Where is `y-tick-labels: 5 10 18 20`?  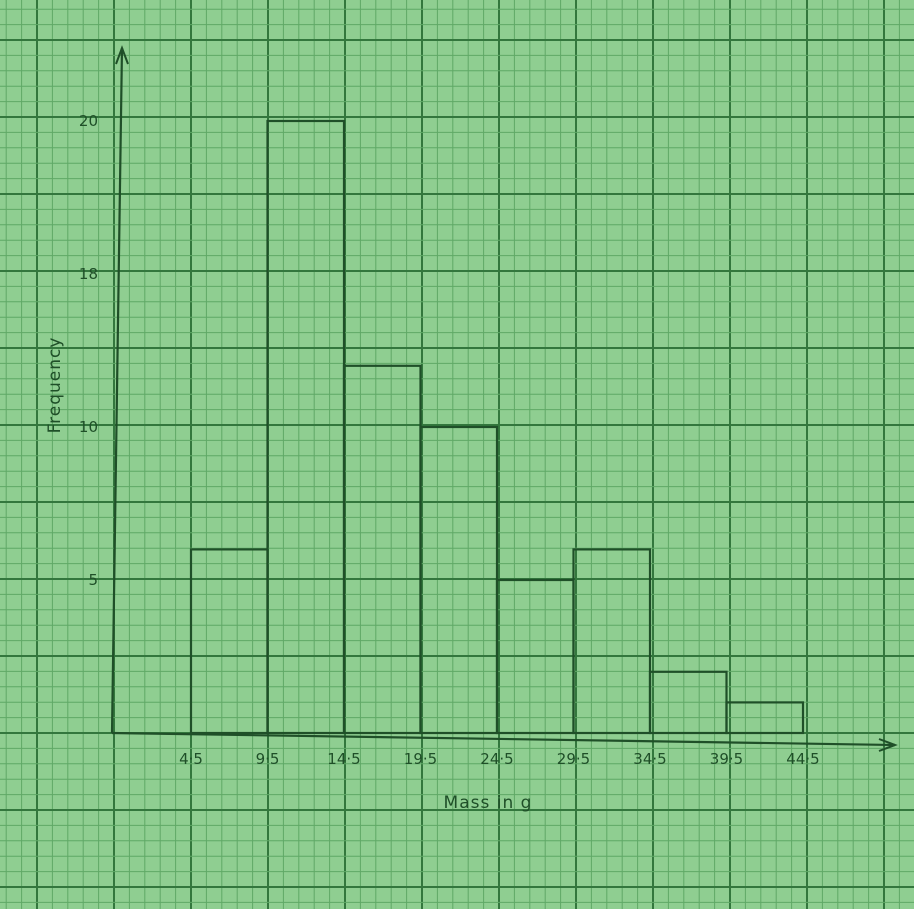 y-tick-labels: 5 10 18 20 is located at coordinates (88, 350).